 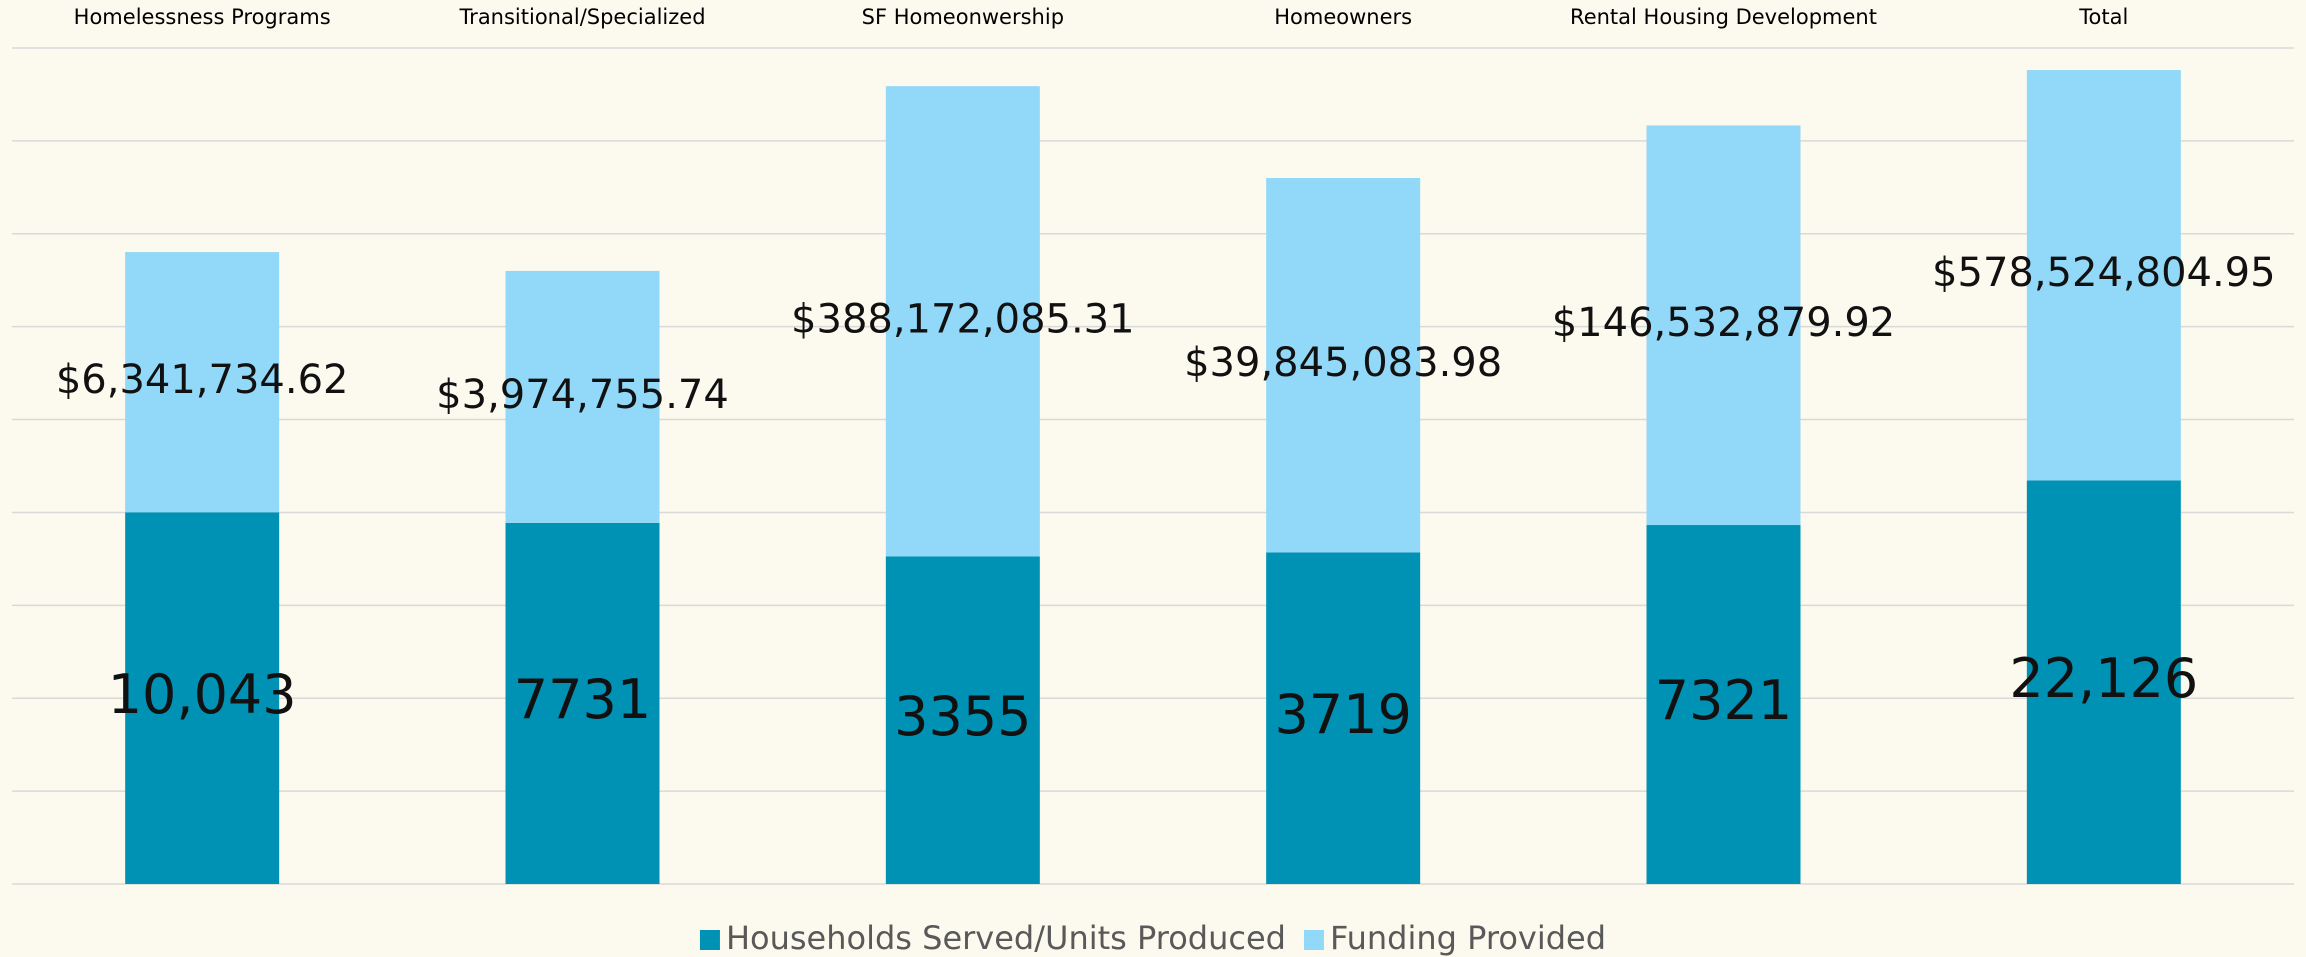 I want to click on value-label: 3719, so click(x=1342, y=714).